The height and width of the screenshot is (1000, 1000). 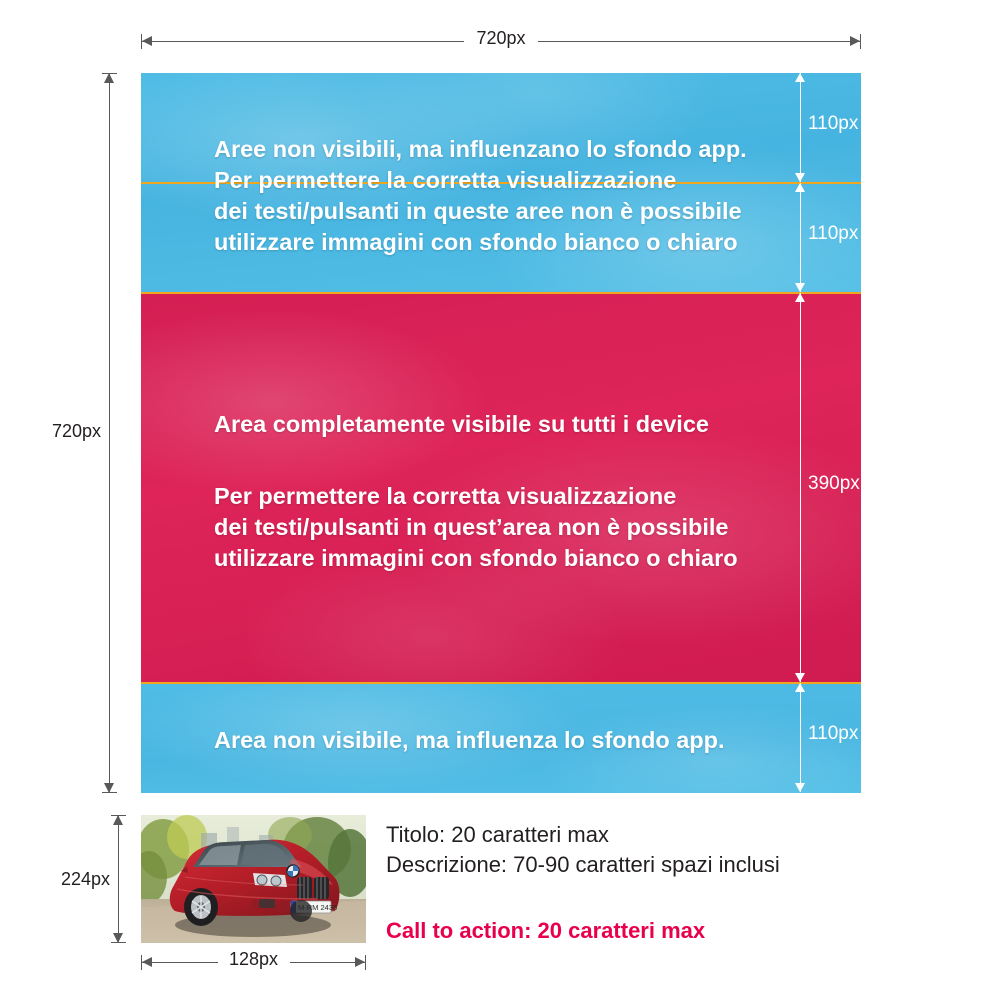 I want to click on measure-band-top-a-110: 110px, so click(x=826, y=127).